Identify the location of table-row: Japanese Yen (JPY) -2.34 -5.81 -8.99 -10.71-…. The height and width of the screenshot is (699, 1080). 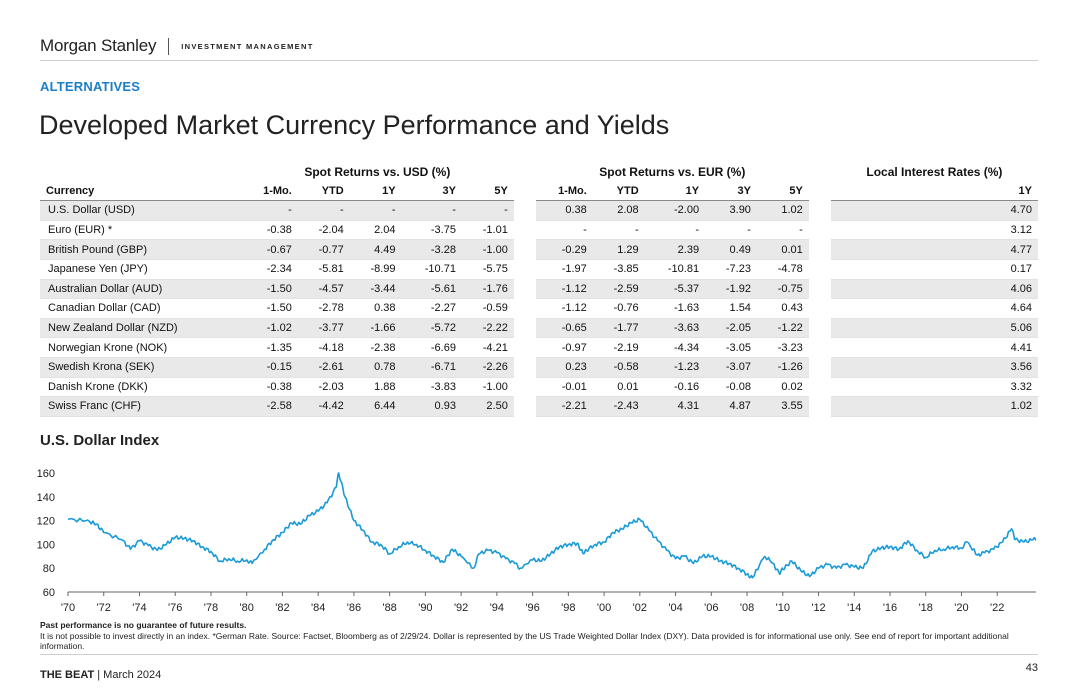
(539, 269).